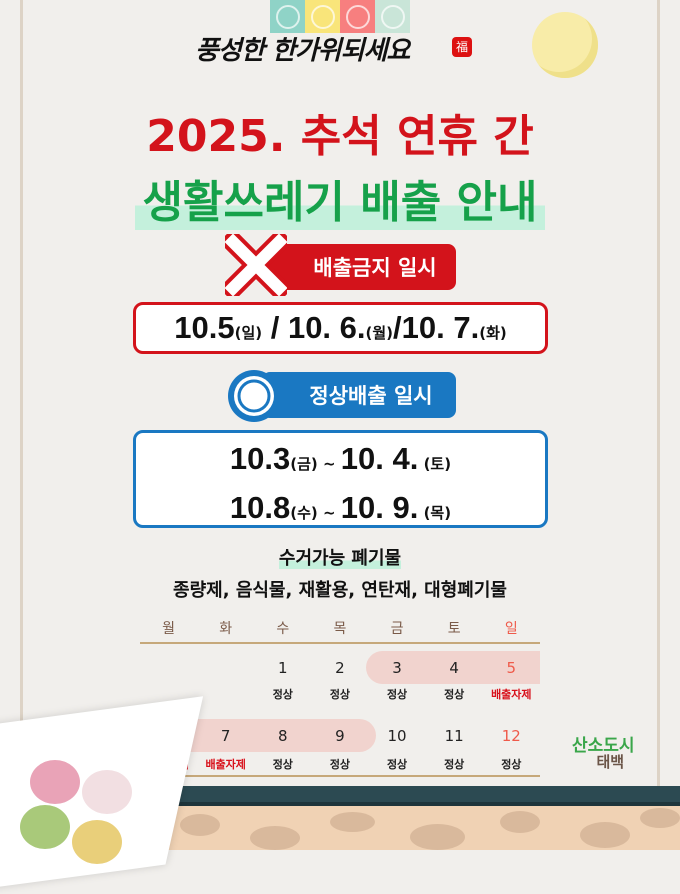 This screenshot has width=680, height=894. I want to click on calligraphy-greeting: 풍성한 한가위되세요, so click(302, 51).